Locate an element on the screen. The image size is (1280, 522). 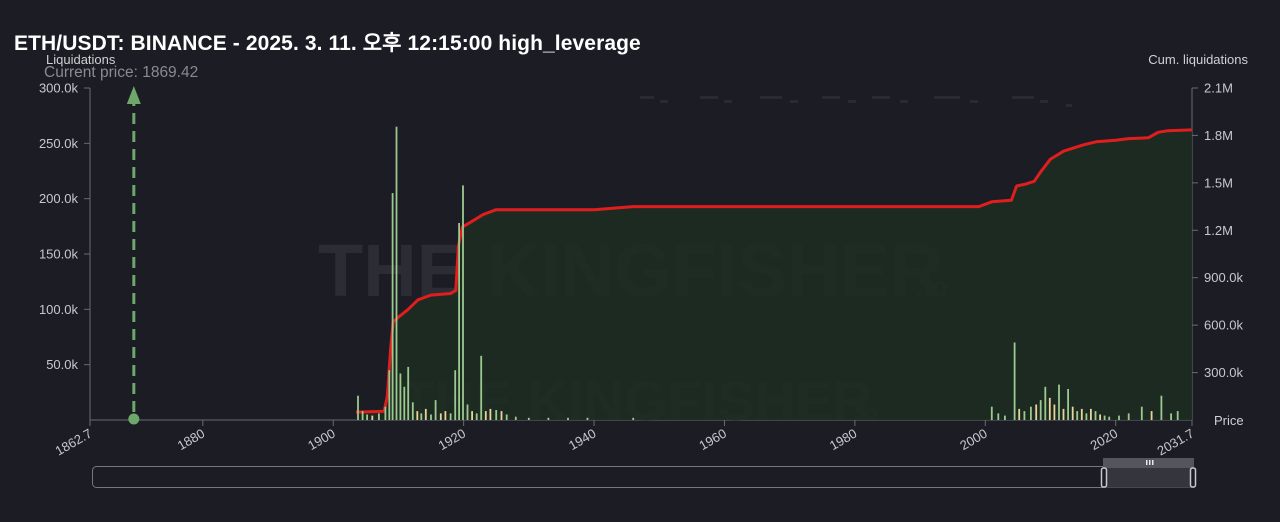
slider-left-handle is located at coordinates (1104, 477).